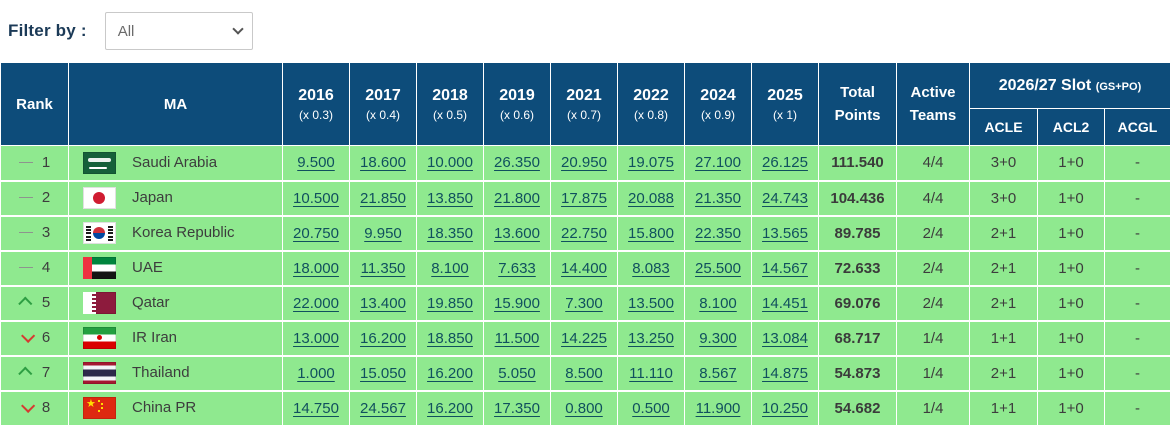 Image resolution: width=1170 pixels, height=425 pixels. What do you see at coordinates (584, 373) in the screenshot?
I see `score-link: 8.500` at bounding box center [584, 373].